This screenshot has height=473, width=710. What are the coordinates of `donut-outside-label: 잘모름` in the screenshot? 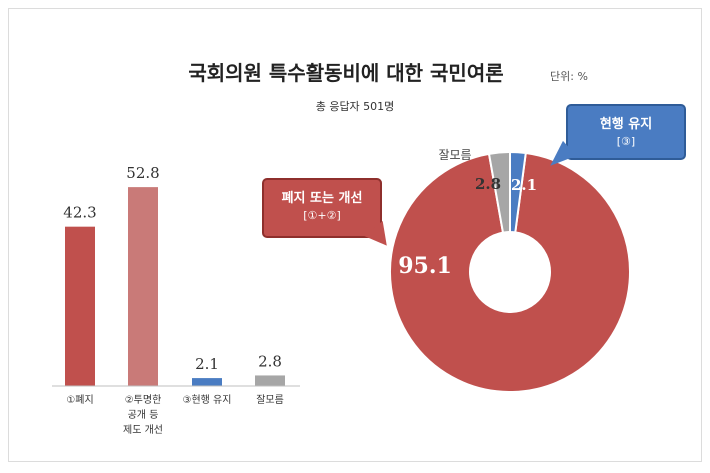 It's located at (454, 155).